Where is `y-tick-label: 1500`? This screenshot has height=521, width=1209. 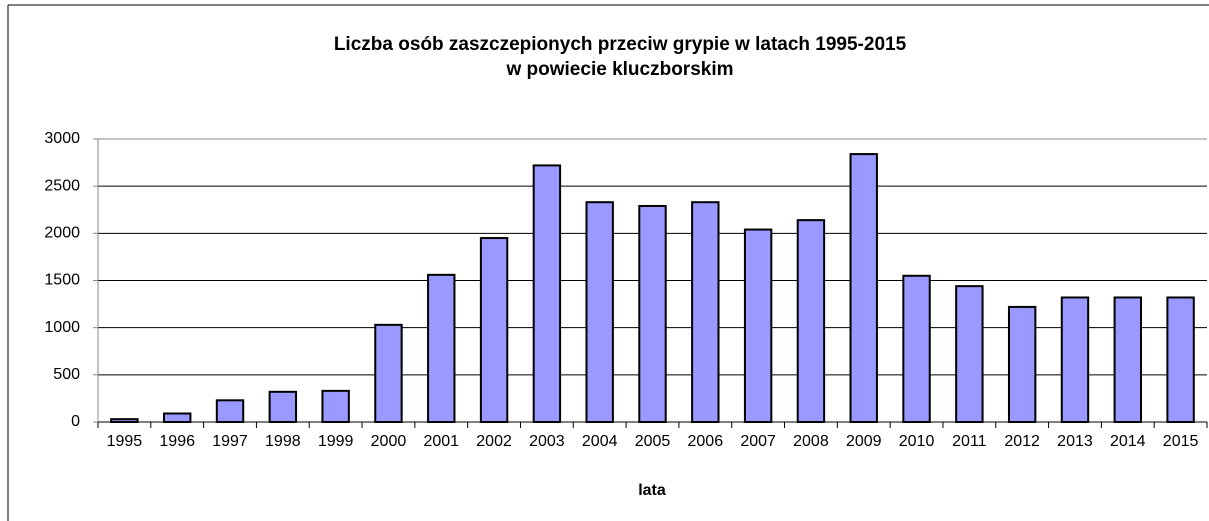 y-tick-label: 1500 is located at coordinates (62, 280).